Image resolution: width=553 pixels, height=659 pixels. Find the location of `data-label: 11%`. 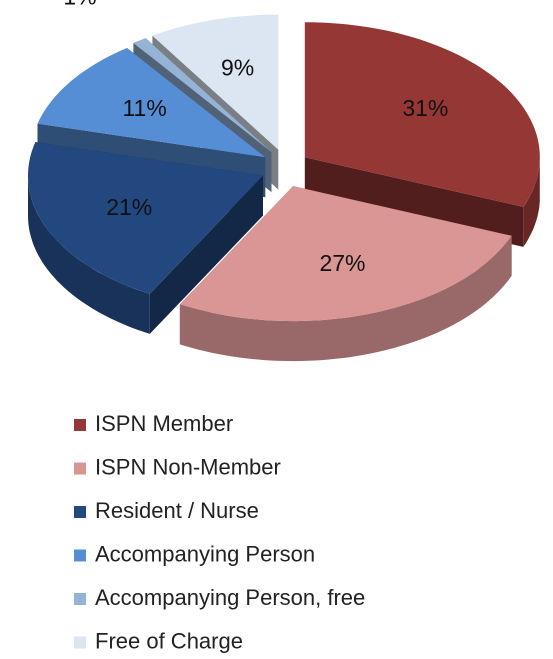

data-label: 11% is located at coordinates (144, 108).